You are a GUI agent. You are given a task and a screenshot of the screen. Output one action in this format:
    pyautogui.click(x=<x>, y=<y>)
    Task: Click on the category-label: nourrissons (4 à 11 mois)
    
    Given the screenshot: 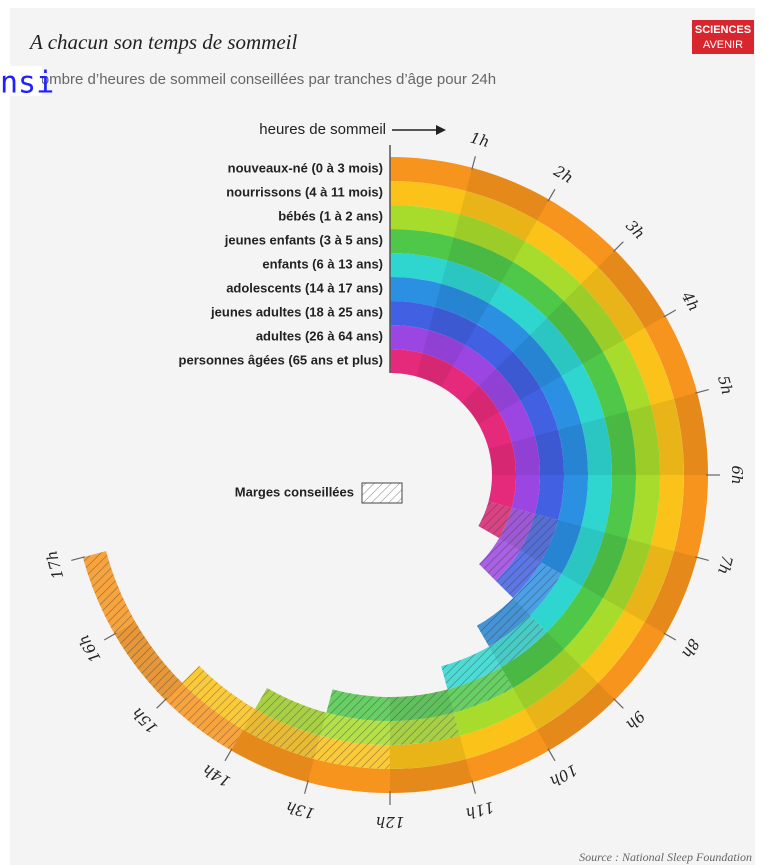 What is the action you would take?
    pyautogui.click(x=304, y=191)
    